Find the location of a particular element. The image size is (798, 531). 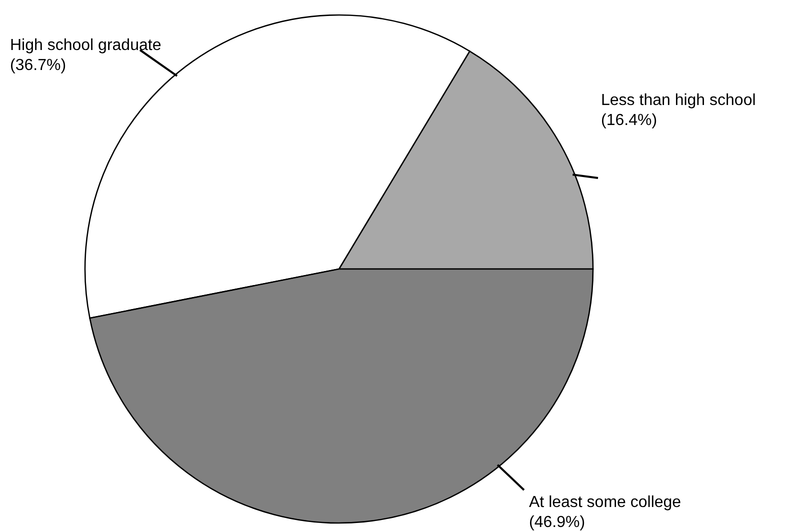

slice-label: Less than high school is located at coordinates (678, 100).